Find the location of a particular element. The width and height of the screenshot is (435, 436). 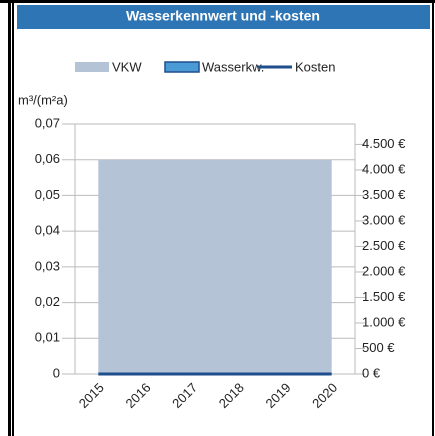

x-tick-label: 2020 is located at coordinates (324, 395).